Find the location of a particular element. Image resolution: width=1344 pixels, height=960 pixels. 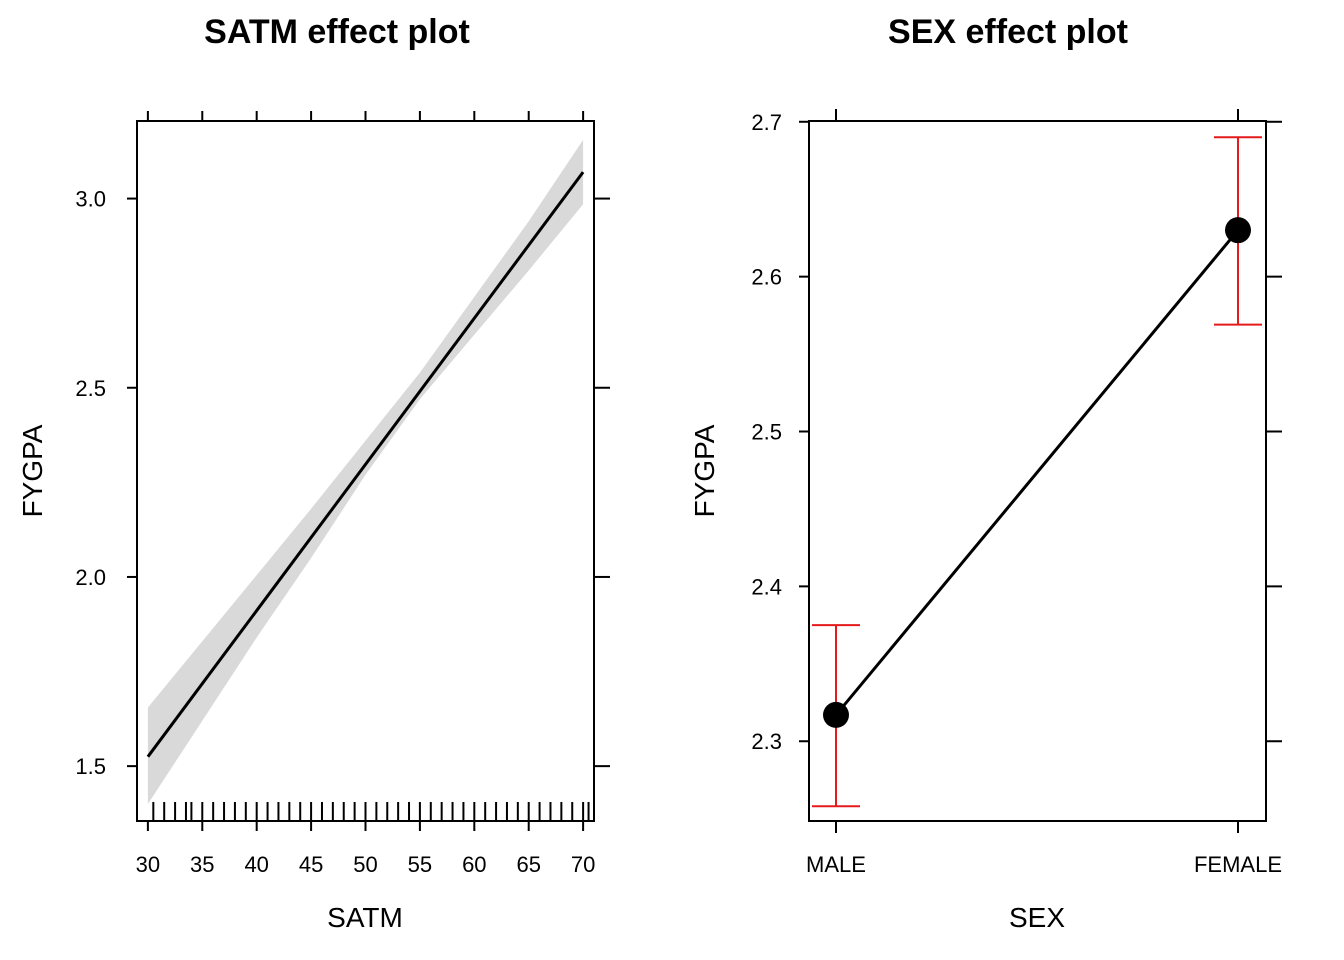

sex-y-tick-label: 2.7 is located at coordinates (766, 122).